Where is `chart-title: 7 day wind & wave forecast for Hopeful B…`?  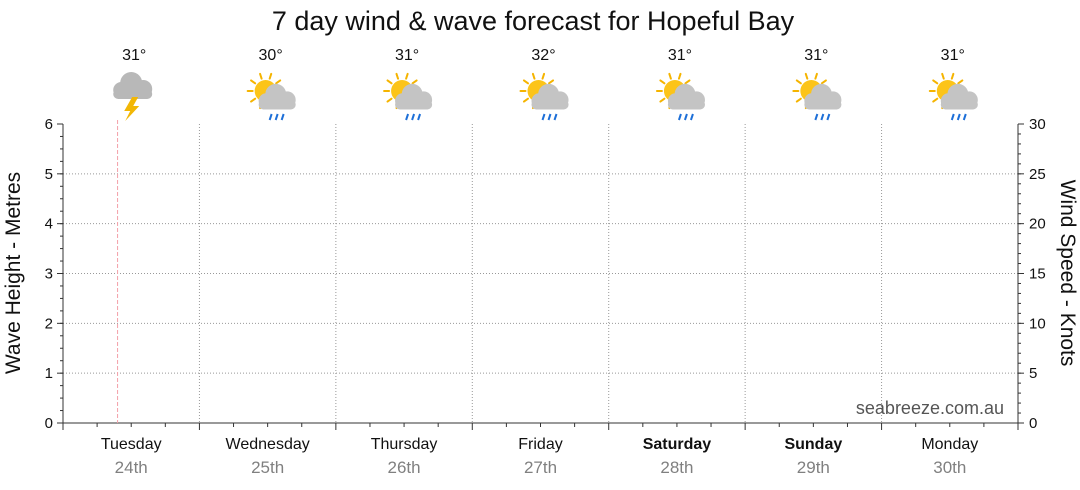
chart-title: 7 day wind & wave forecast for Hopeful B… is located at coordinates (533, 21).